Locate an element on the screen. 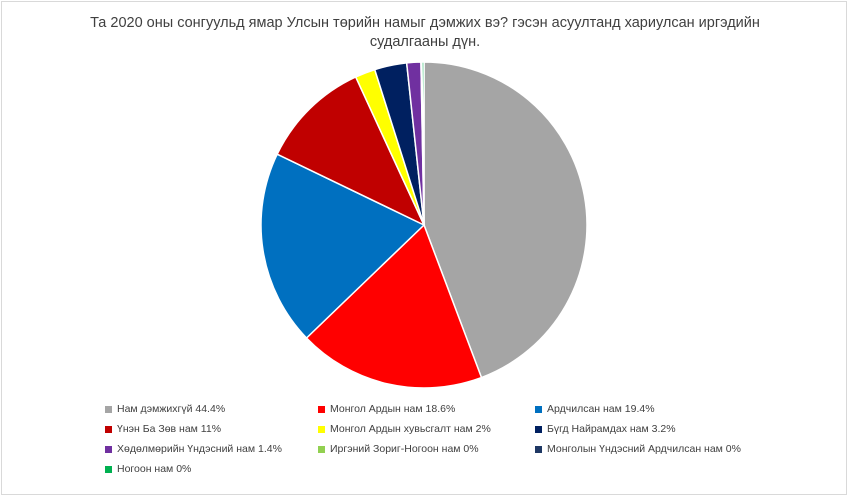 The image size is (850, 498). legend-item-0: Нам дэмжихгүй 44.4% is located at coordinates (165, 409).